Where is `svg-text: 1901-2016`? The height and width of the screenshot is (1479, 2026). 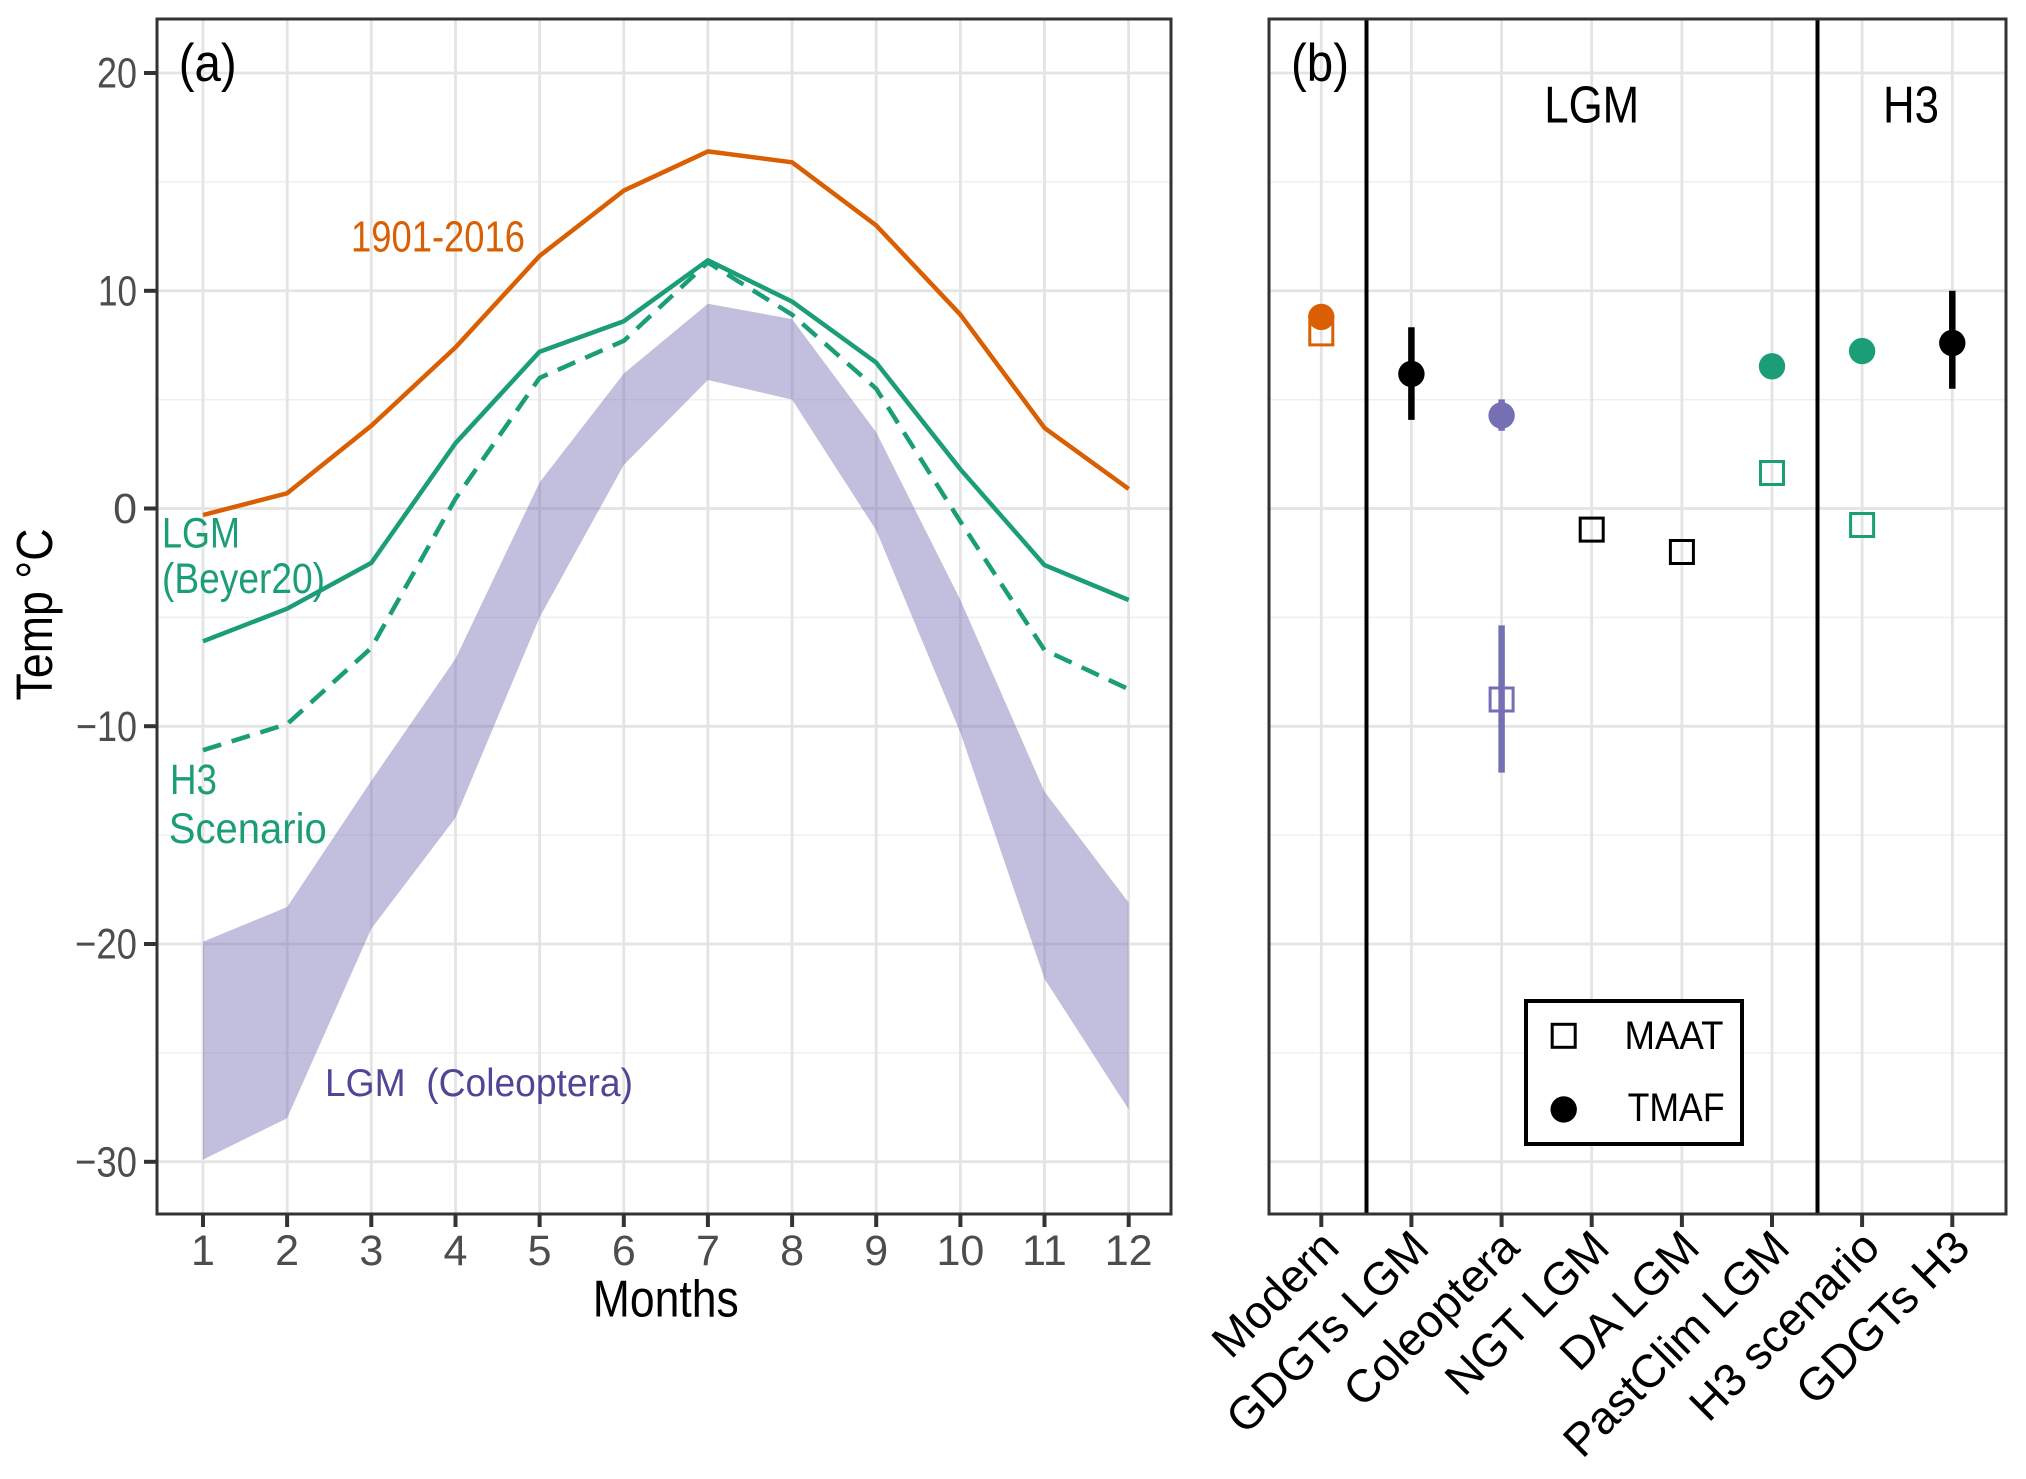
svg-text: 1901-2016 is located at coordinates (438, 237).